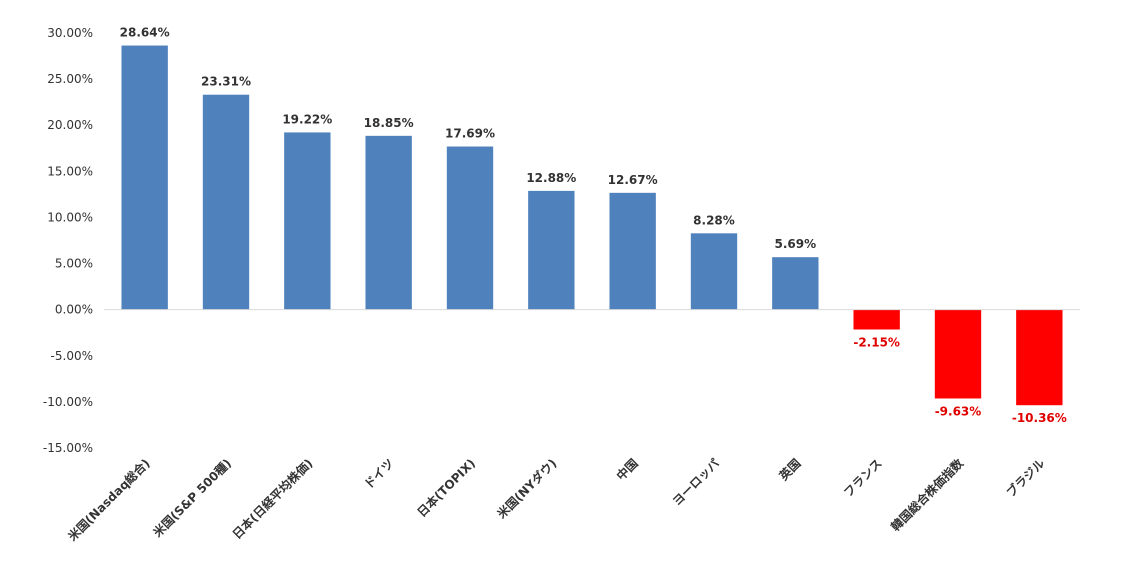 This screenshot has height=574, width=1123. Describe the element at coordinates (72, 356) in the screenshot. I see `y-tick-label: -5.00%` at that location.